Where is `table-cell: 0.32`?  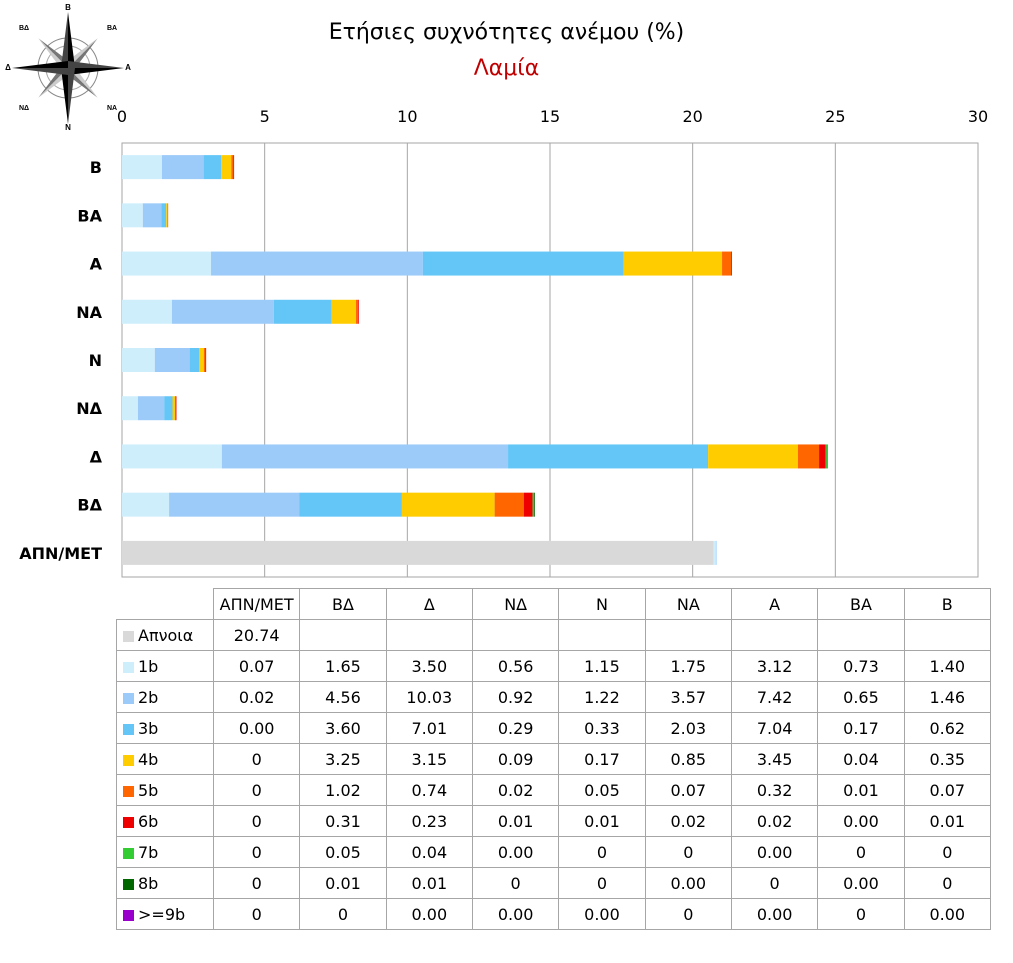
table-cell: 0.32 is located at coordinates (774, 790).